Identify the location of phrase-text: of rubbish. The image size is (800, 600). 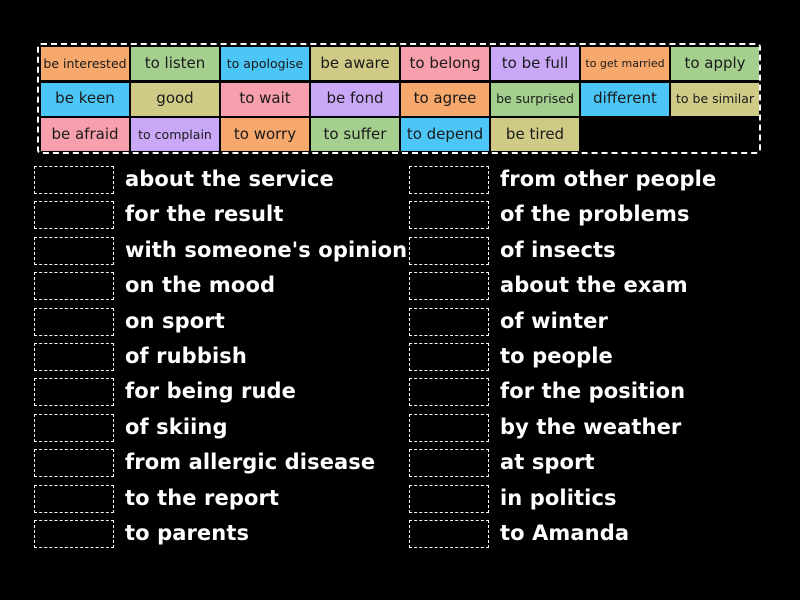
(186, 356).